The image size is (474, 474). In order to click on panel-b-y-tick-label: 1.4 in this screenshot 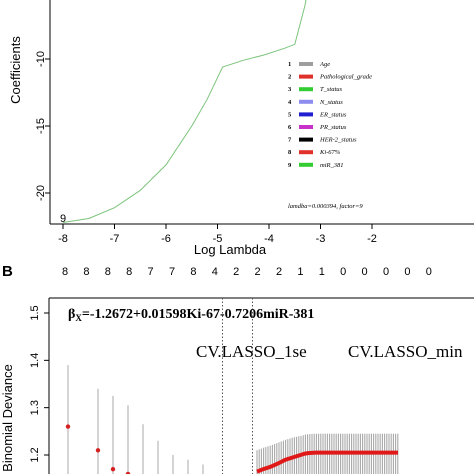, I will do `click(35, 360)`.